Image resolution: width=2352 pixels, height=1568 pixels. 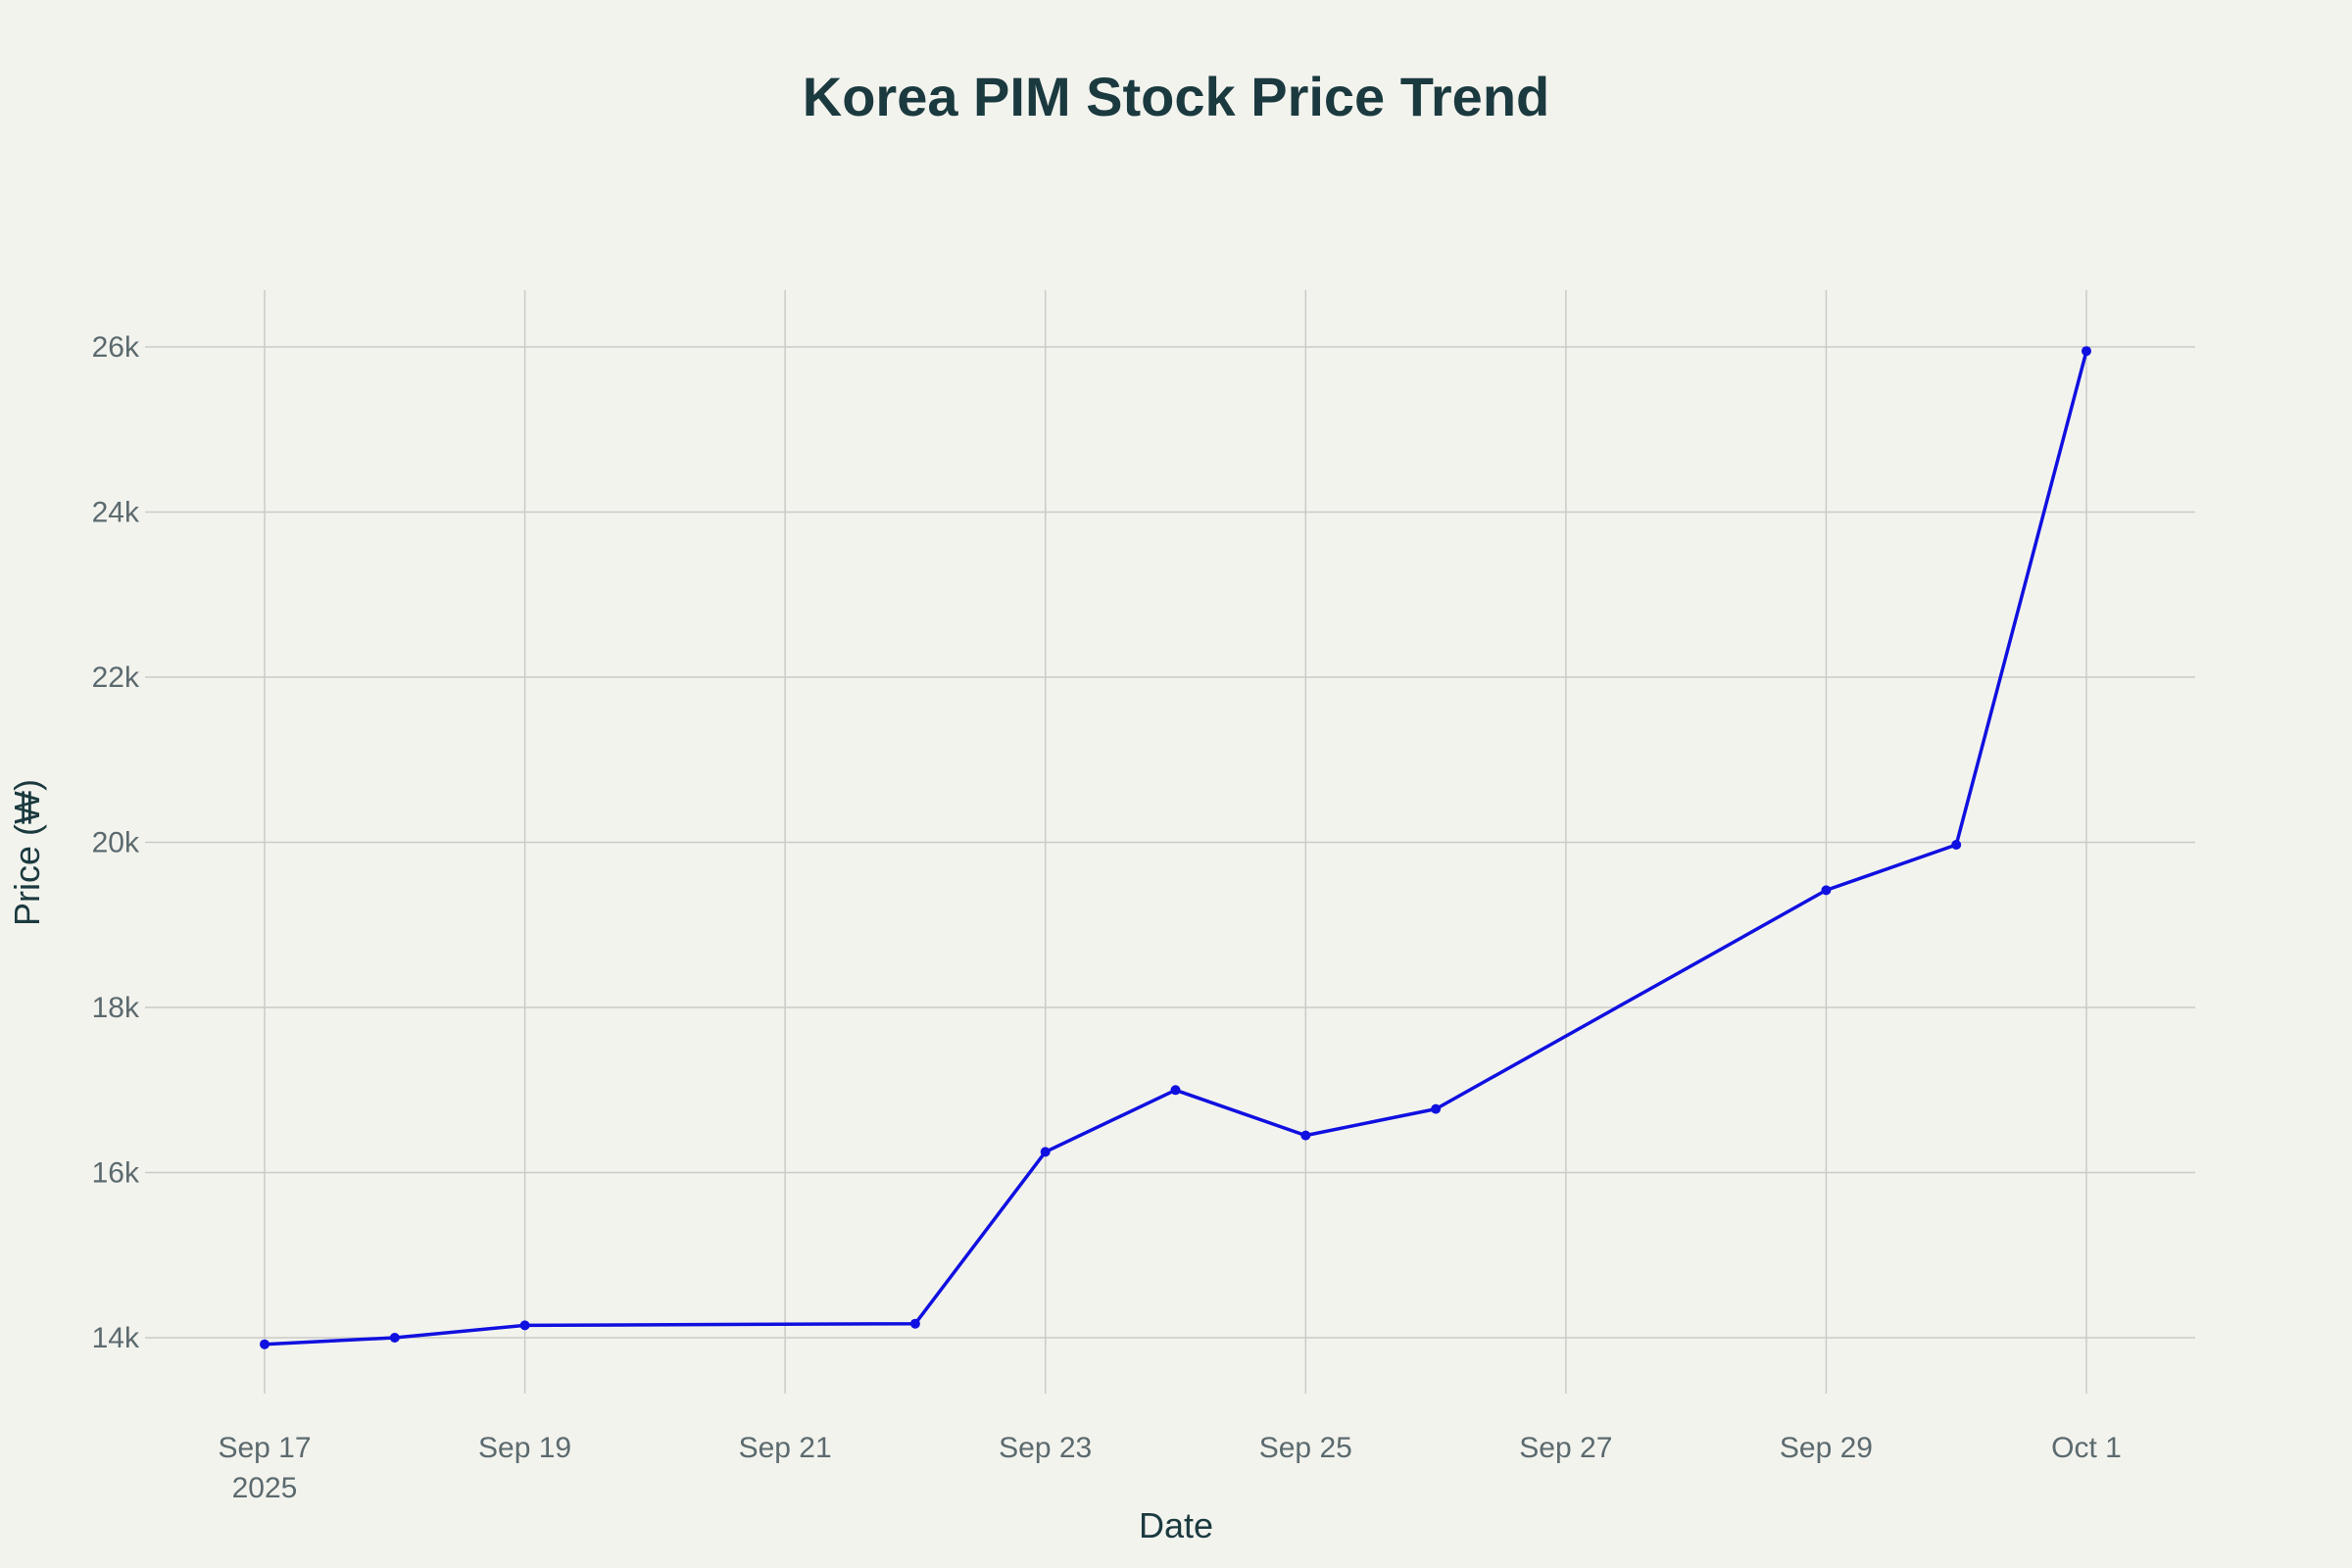 I want to click on y-axis-ticks: 14k 16k 18k 20k 22k 24k 26k, so click(x=116, y=842).